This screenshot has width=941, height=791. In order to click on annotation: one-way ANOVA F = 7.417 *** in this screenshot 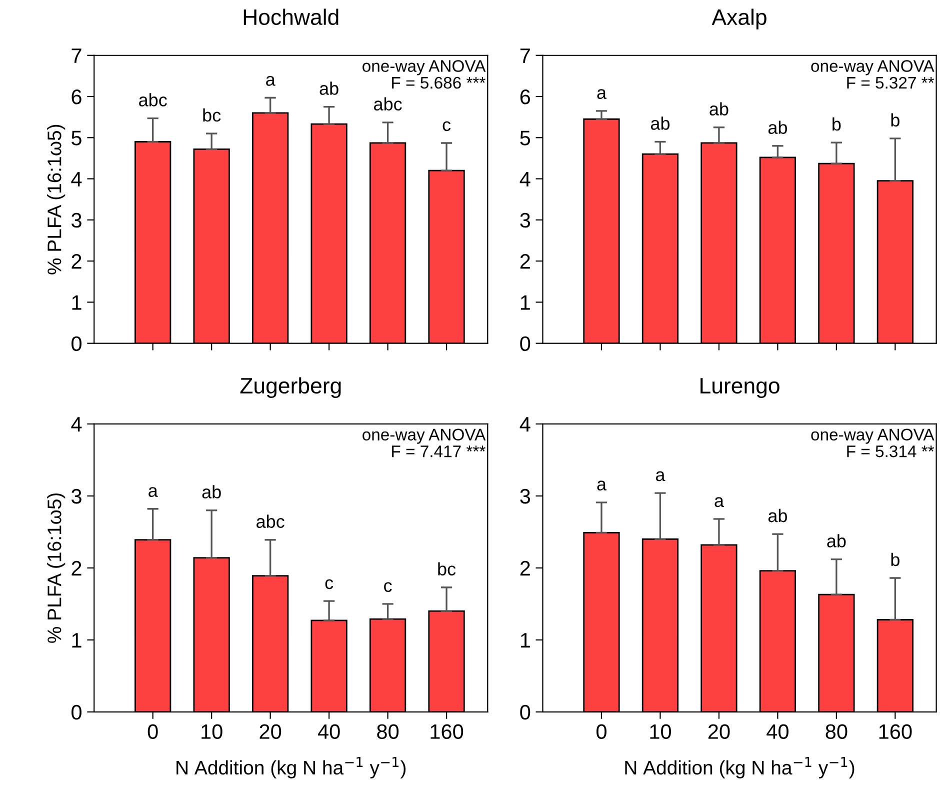, I will do `click(424, 443)`.